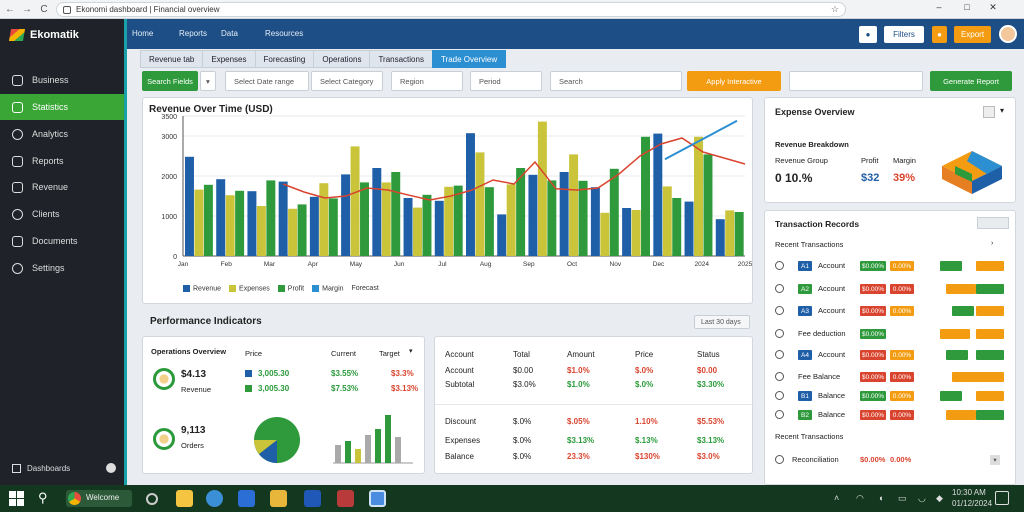 The height and width of the screenshot is (512, 1024). What do you see at coordinates (972, 503) in the screenshot?
I see `clock-date: 01/12/2024` at bounding box center [972, 503].